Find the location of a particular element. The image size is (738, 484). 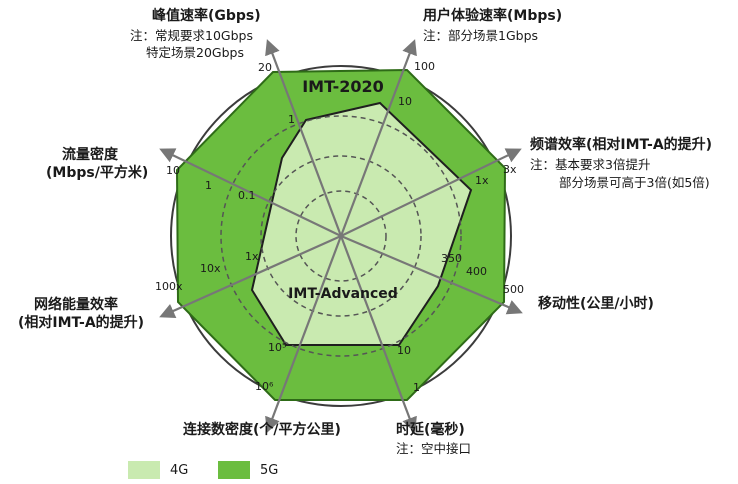

legend-4g: 4G is located at coordinates (158, 470).